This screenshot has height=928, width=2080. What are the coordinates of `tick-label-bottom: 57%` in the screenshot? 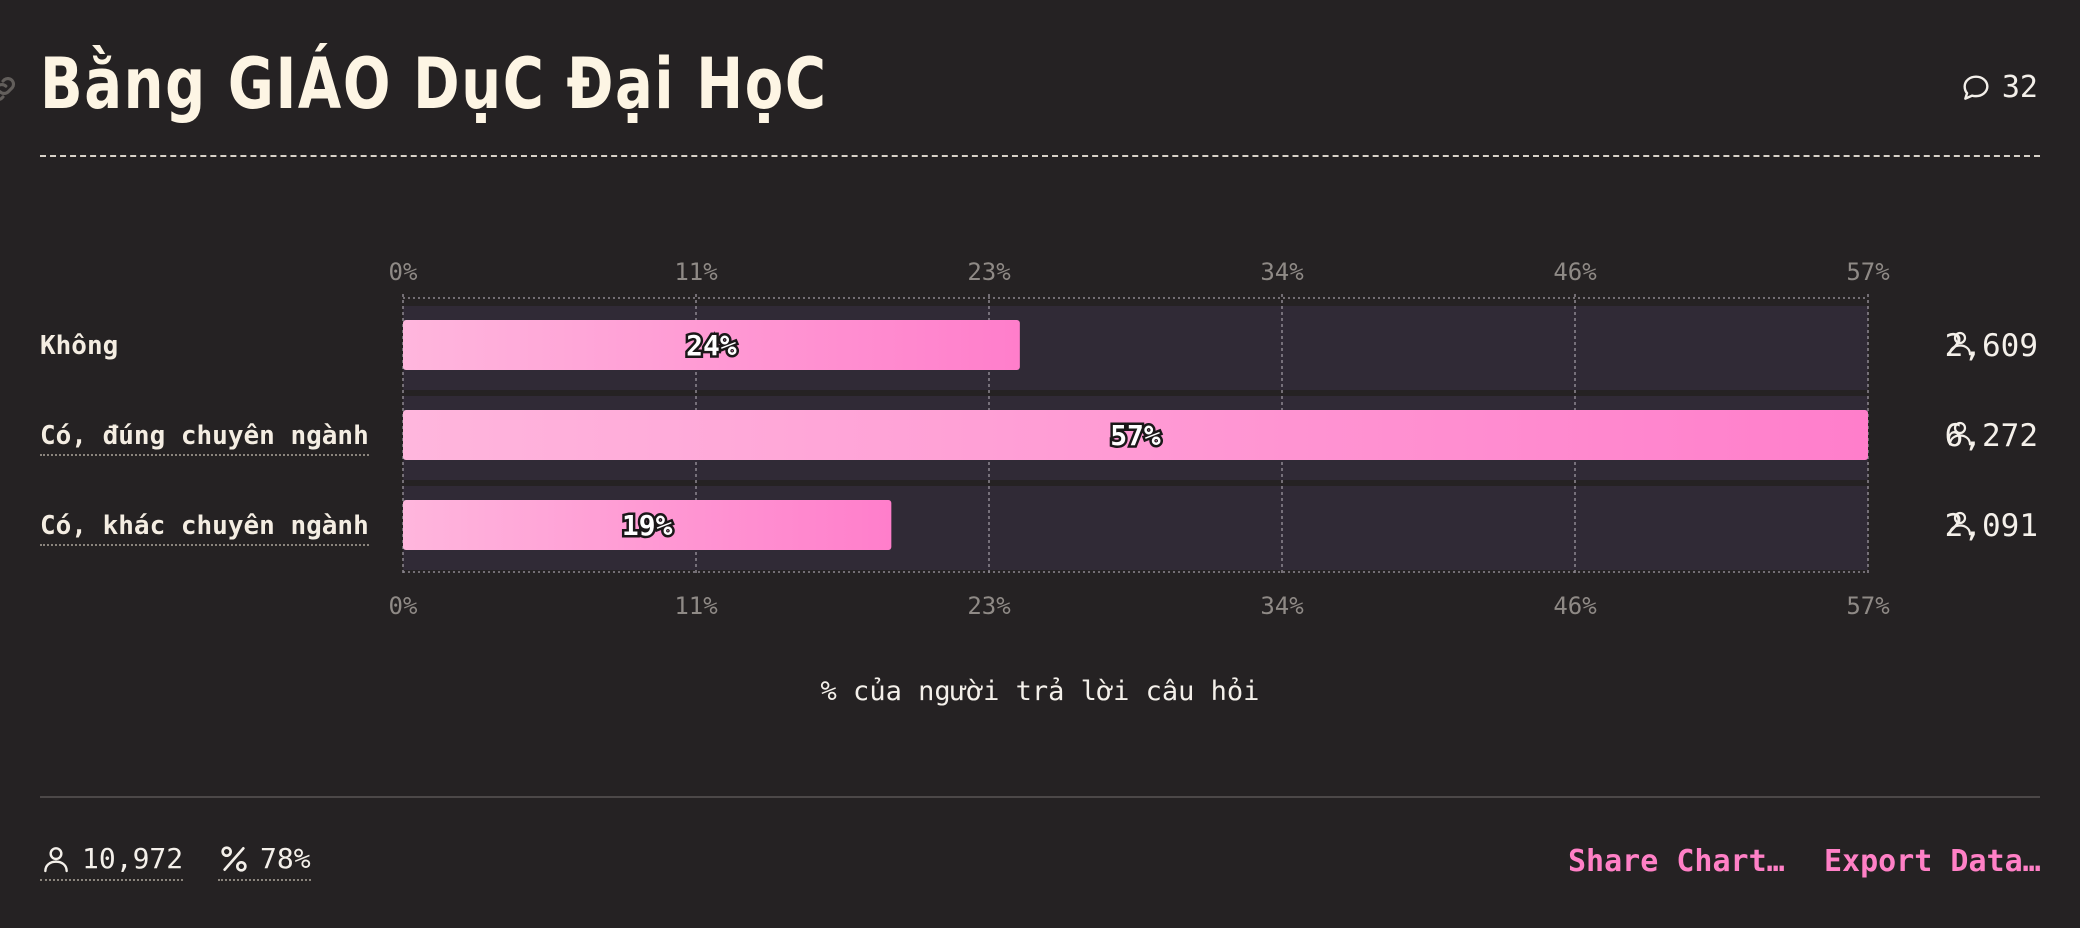 It's located at (1868, 606).